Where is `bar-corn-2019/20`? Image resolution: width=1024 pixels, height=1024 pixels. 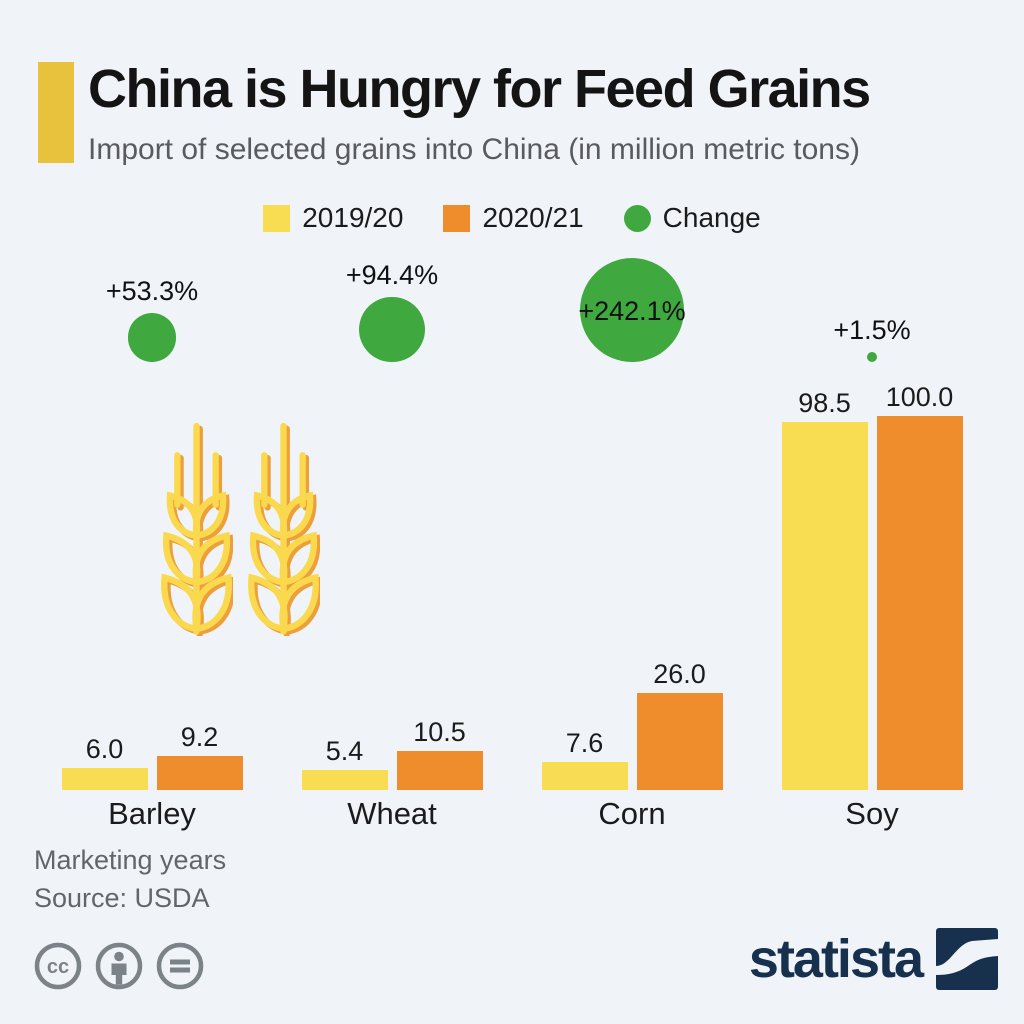
bar-corn-2019/20 is located at coordinates (584, 775).